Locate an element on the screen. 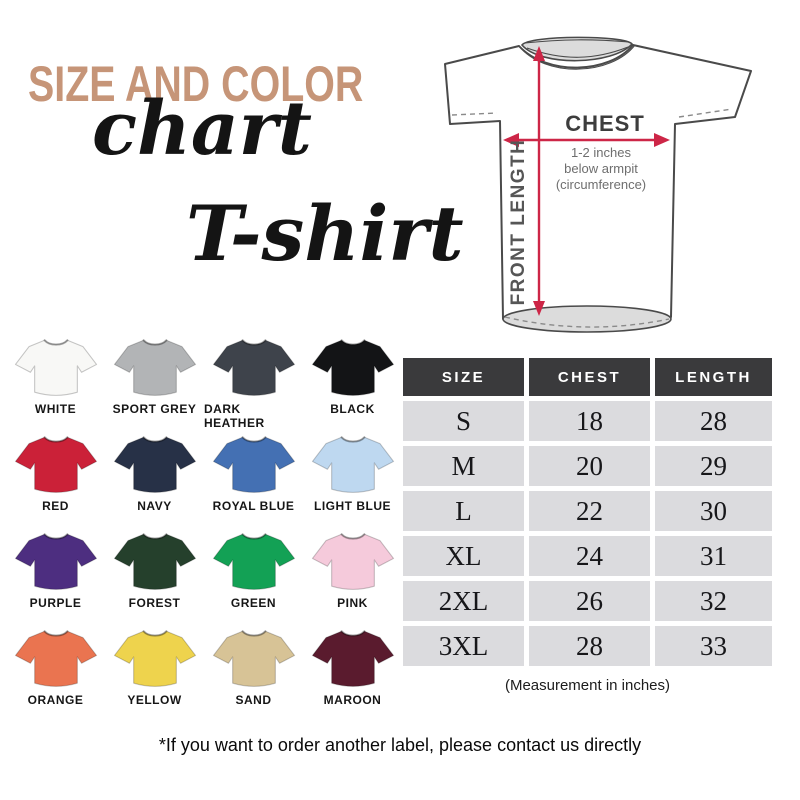  table-cell-chest: 24 is located at coordinates (589, 556).